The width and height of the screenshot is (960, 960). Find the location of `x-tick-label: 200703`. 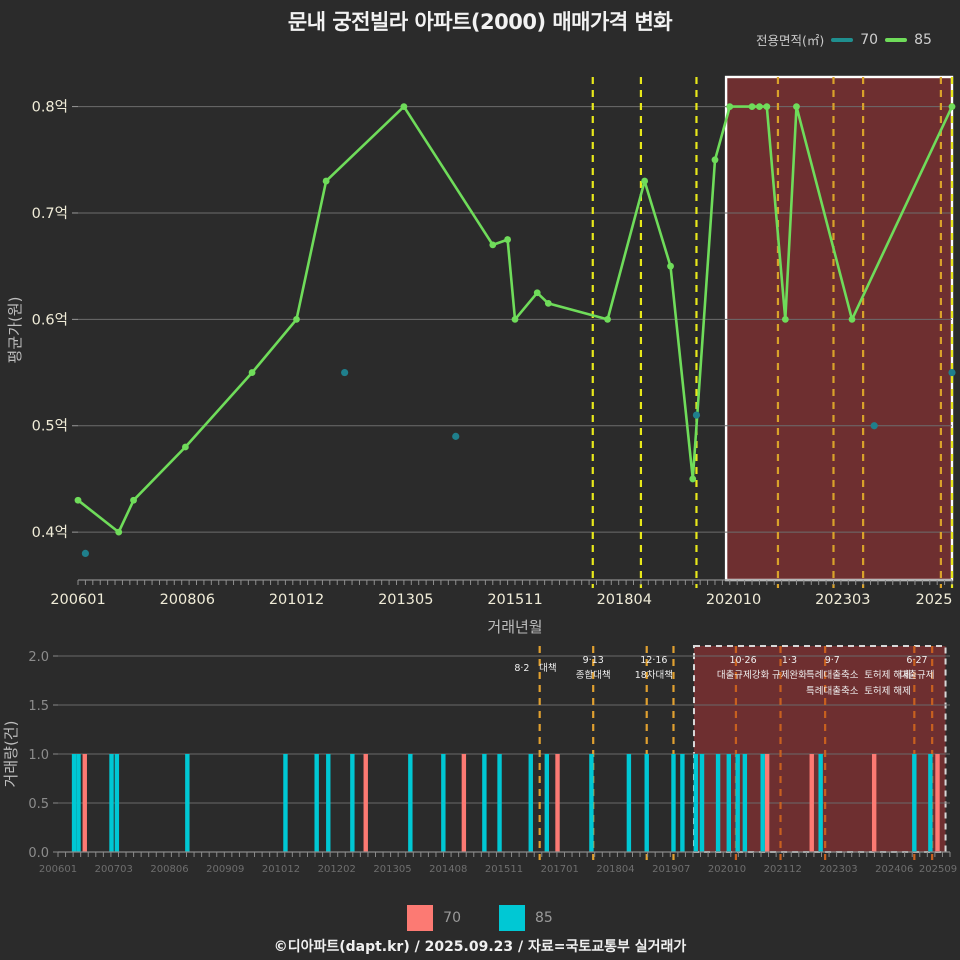

x-tick-label: 200703 is located at coordinates (114, 869).